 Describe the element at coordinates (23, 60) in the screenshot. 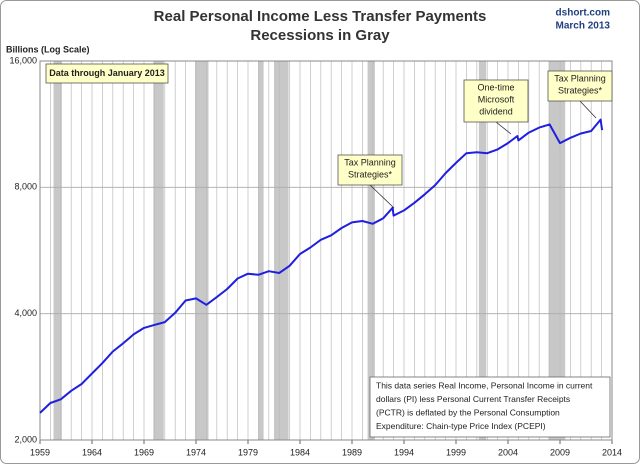

I see `y-tick-label: 16,000` at that location.